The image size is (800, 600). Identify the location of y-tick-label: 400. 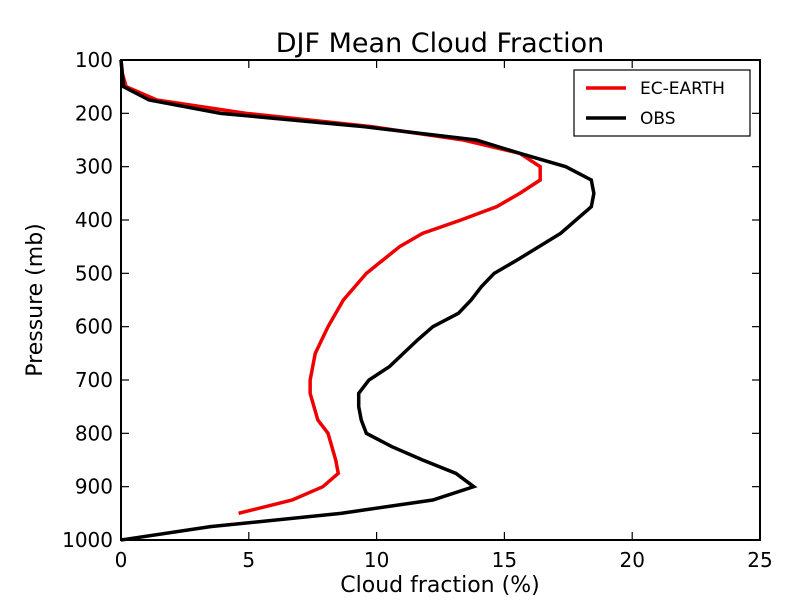
(94, 220).